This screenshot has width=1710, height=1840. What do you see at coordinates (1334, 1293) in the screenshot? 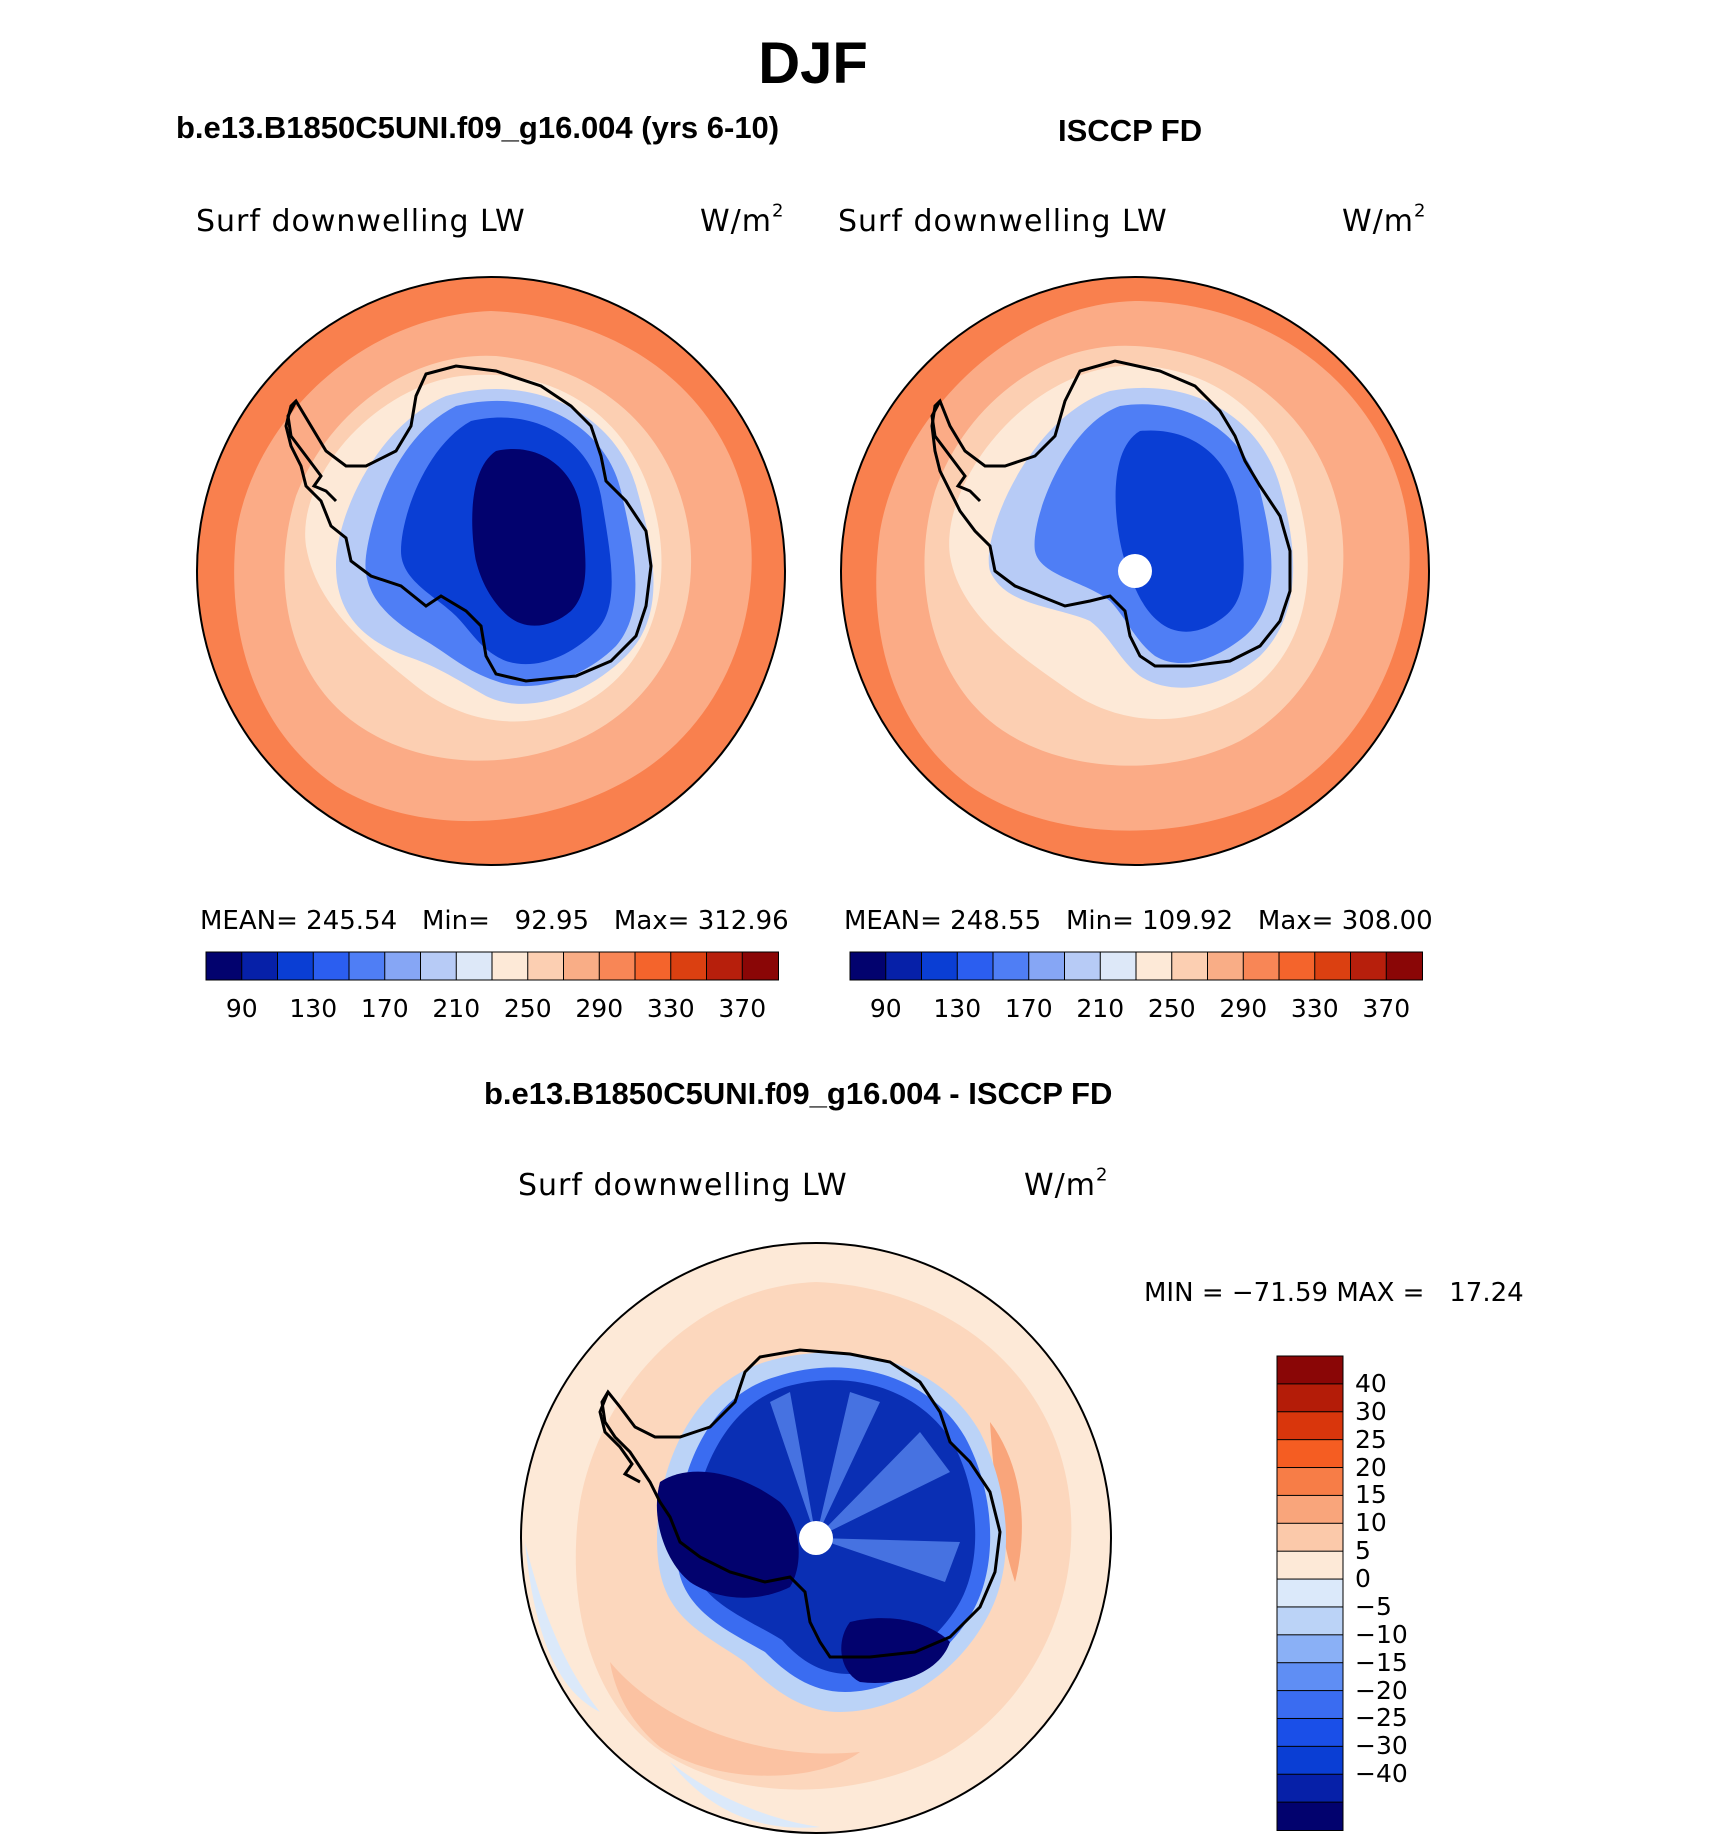
I see `diff-minmax: MIN = −71.59 MAX = 17.24` at bounding box center [1334, 1293].